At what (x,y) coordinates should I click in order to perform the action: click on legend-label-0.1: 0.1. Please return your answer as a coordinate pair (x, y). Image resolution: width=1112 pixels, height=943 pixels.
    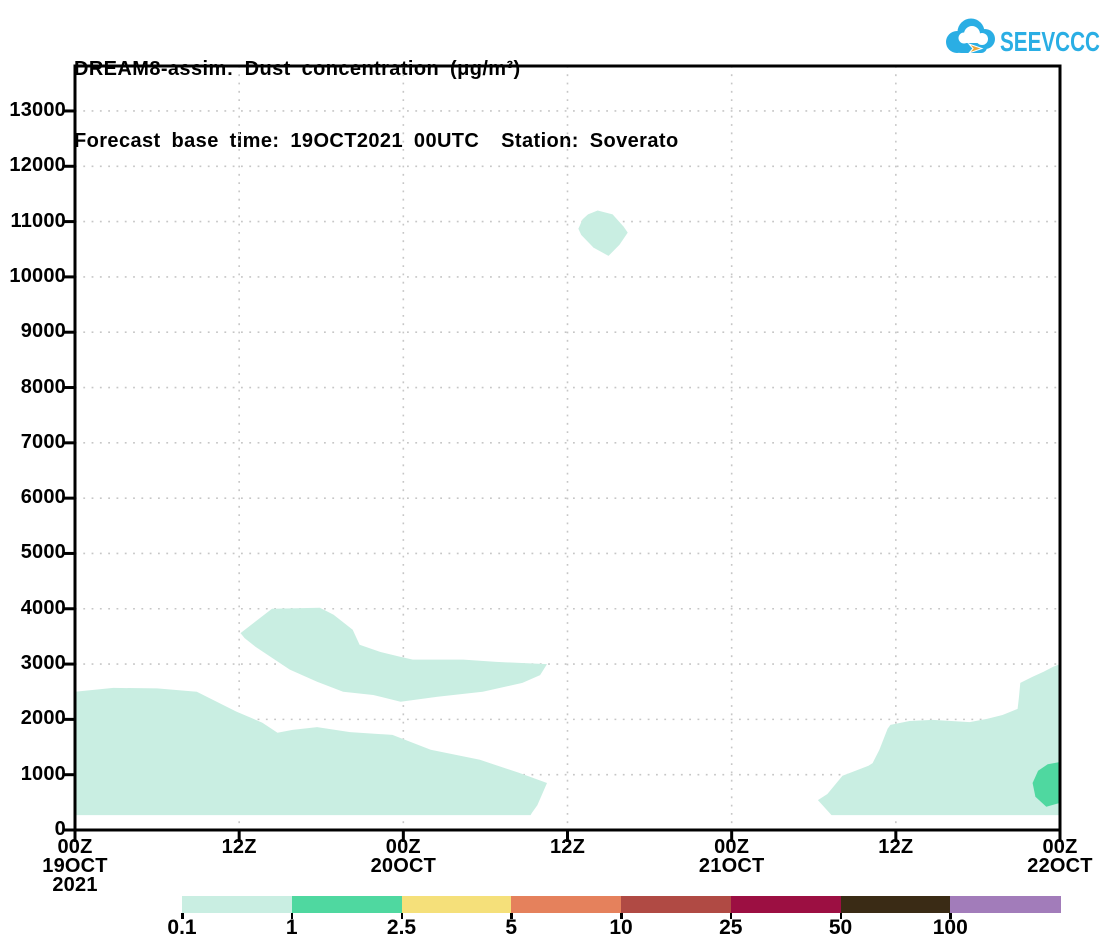
    Looking at the image, I should click on (182, 927).